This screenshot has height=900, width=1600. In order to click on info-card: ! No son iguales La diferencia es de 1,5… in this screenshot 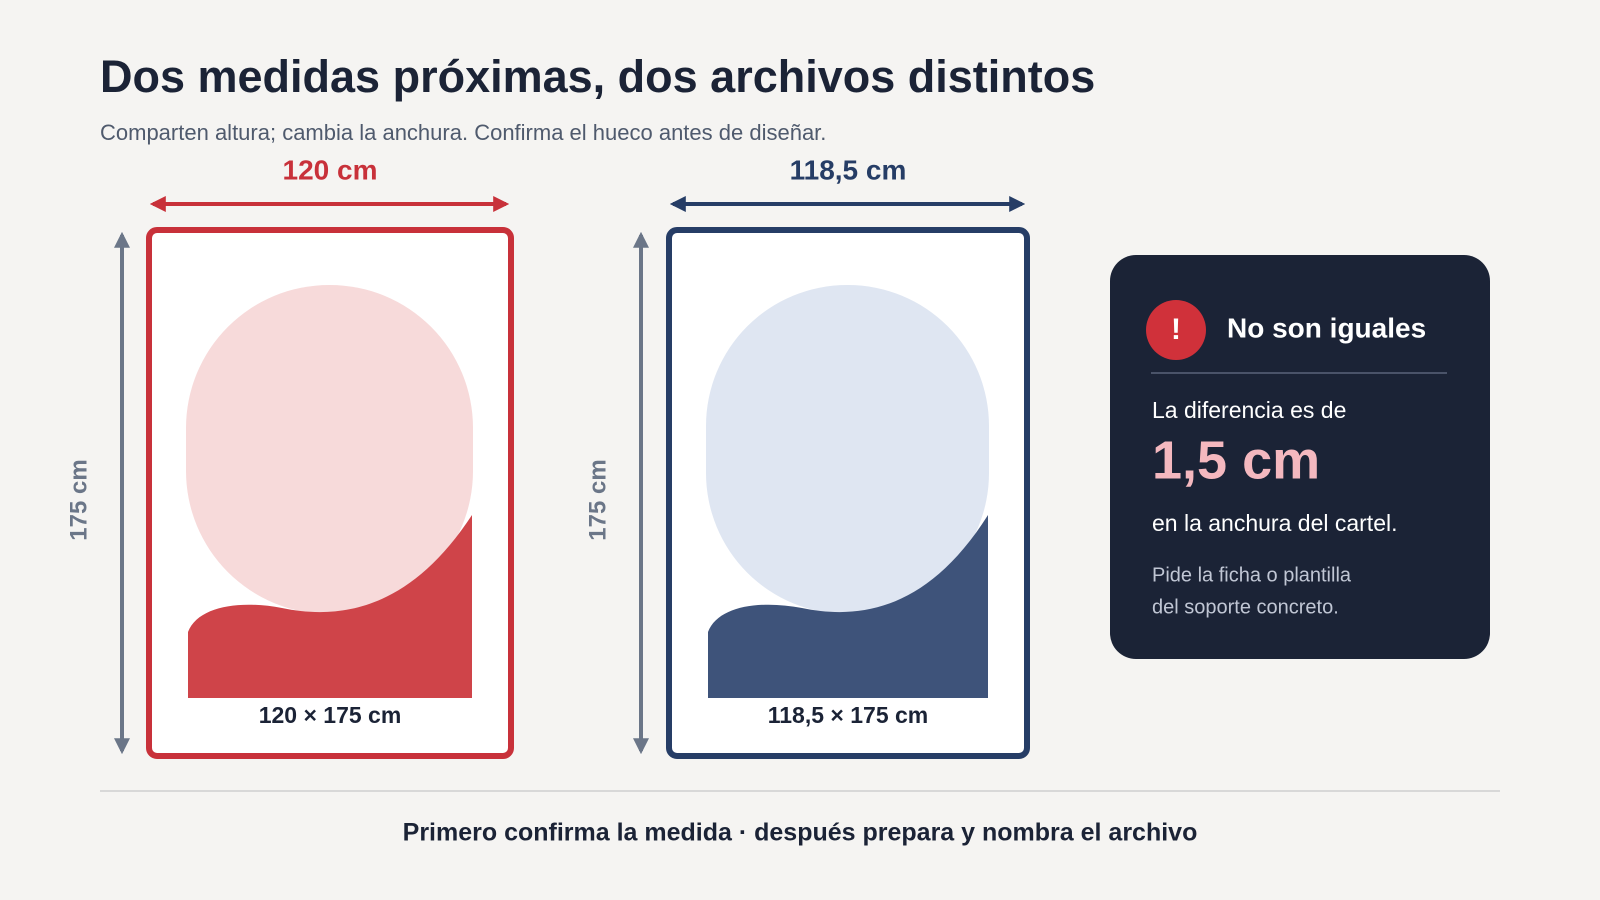, I will do `click(1300, 457)`.